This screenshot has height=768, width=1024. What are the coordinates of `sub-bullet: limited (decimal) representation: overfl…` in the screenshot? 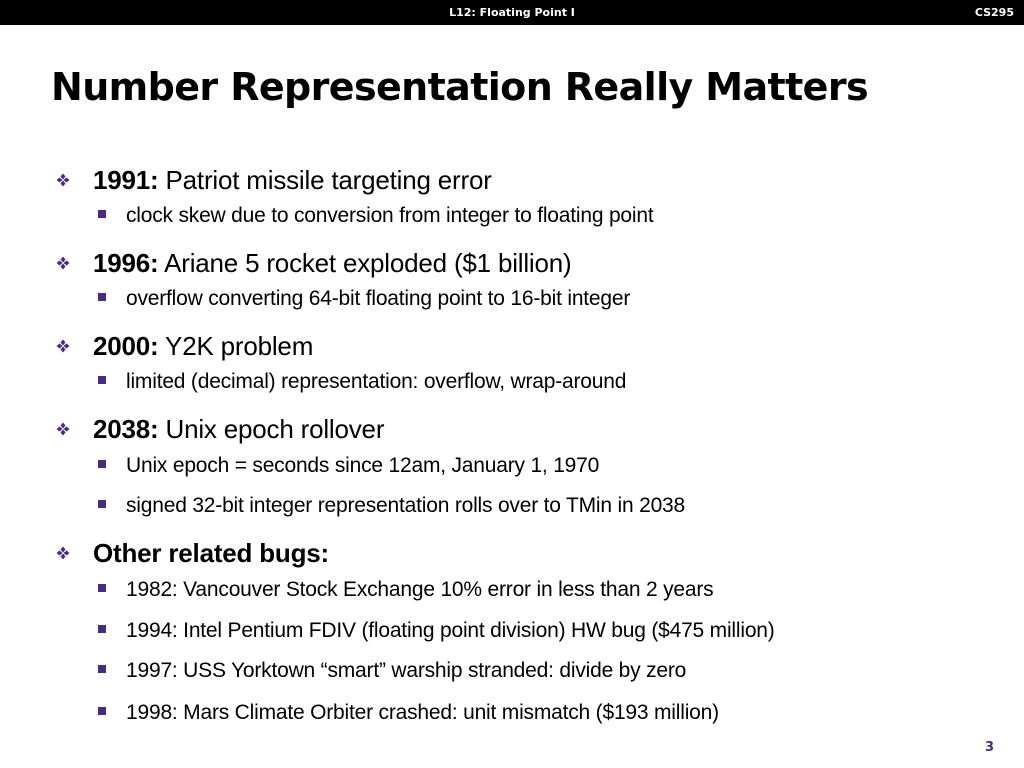 It's located at (362, 382).